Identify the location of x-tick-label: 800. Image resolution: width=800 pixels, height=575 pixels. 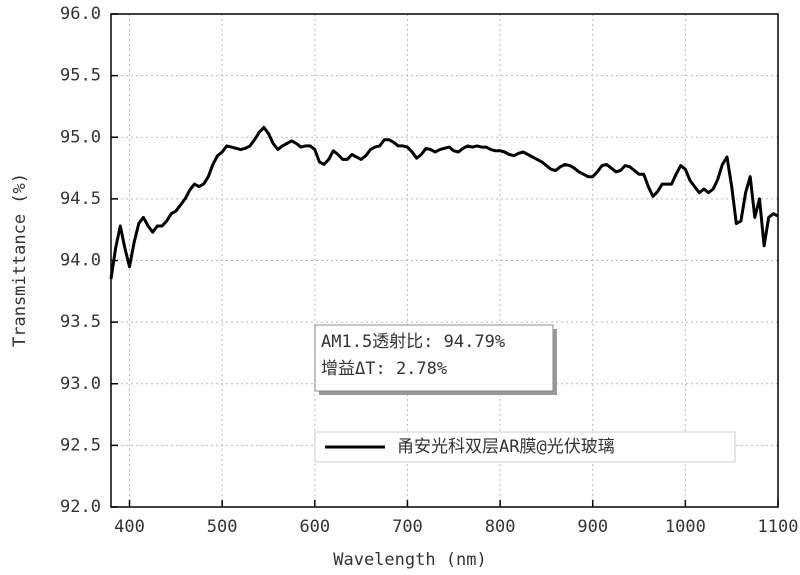
(500, 527).